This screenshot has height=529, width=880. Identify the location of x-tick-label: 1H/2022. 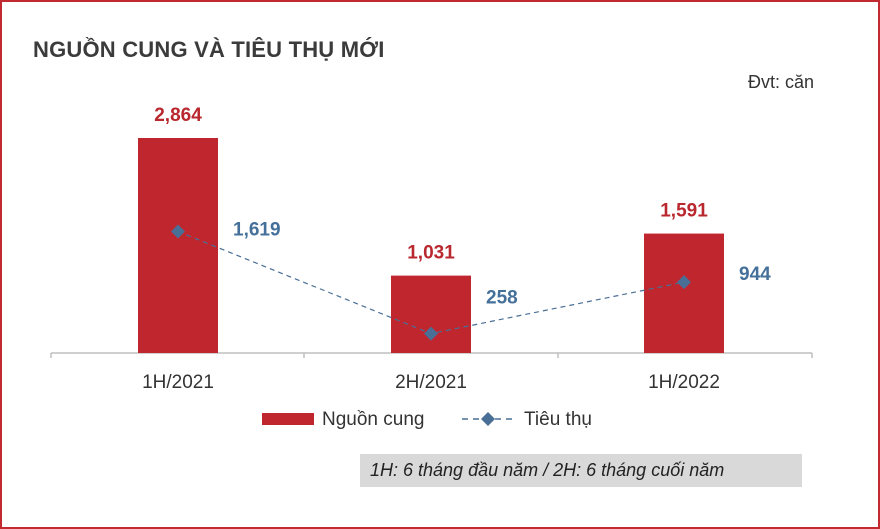
(684, 382).